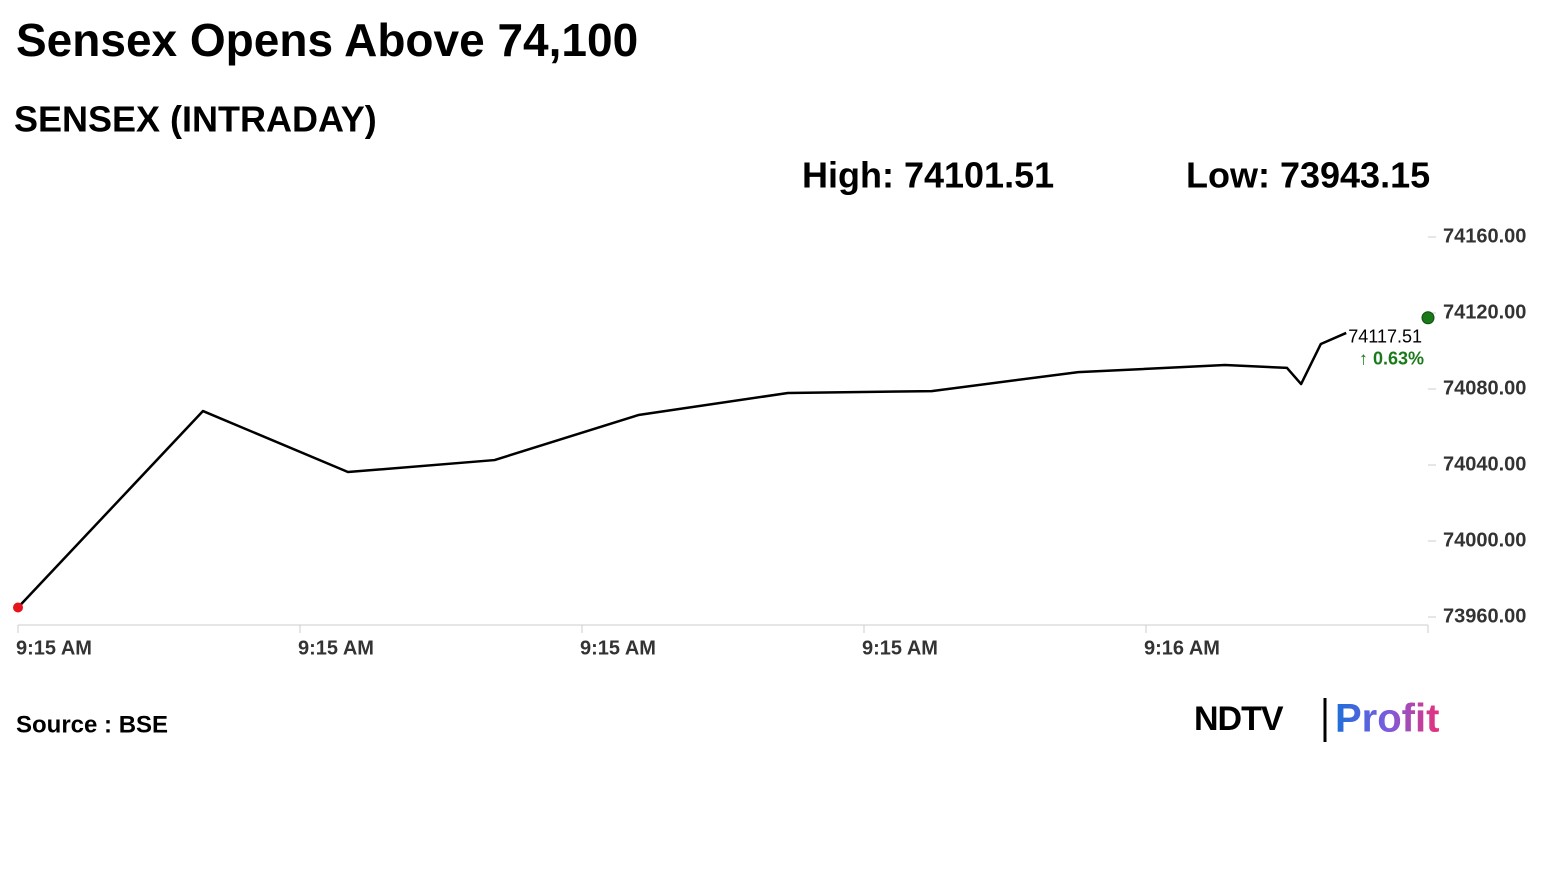  I want to click on y-tick-label: 74040.00, so click(1484, 464).